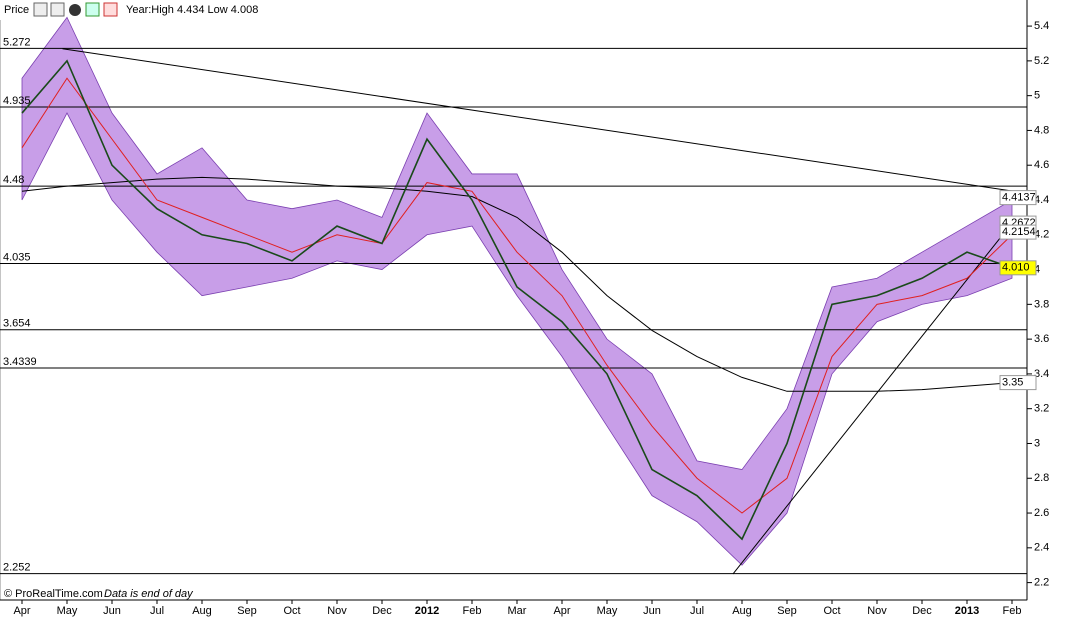 The width and height of the screenshot is (1070, 619). I want to click on x-tick-label: 2012, so click(427, 611).